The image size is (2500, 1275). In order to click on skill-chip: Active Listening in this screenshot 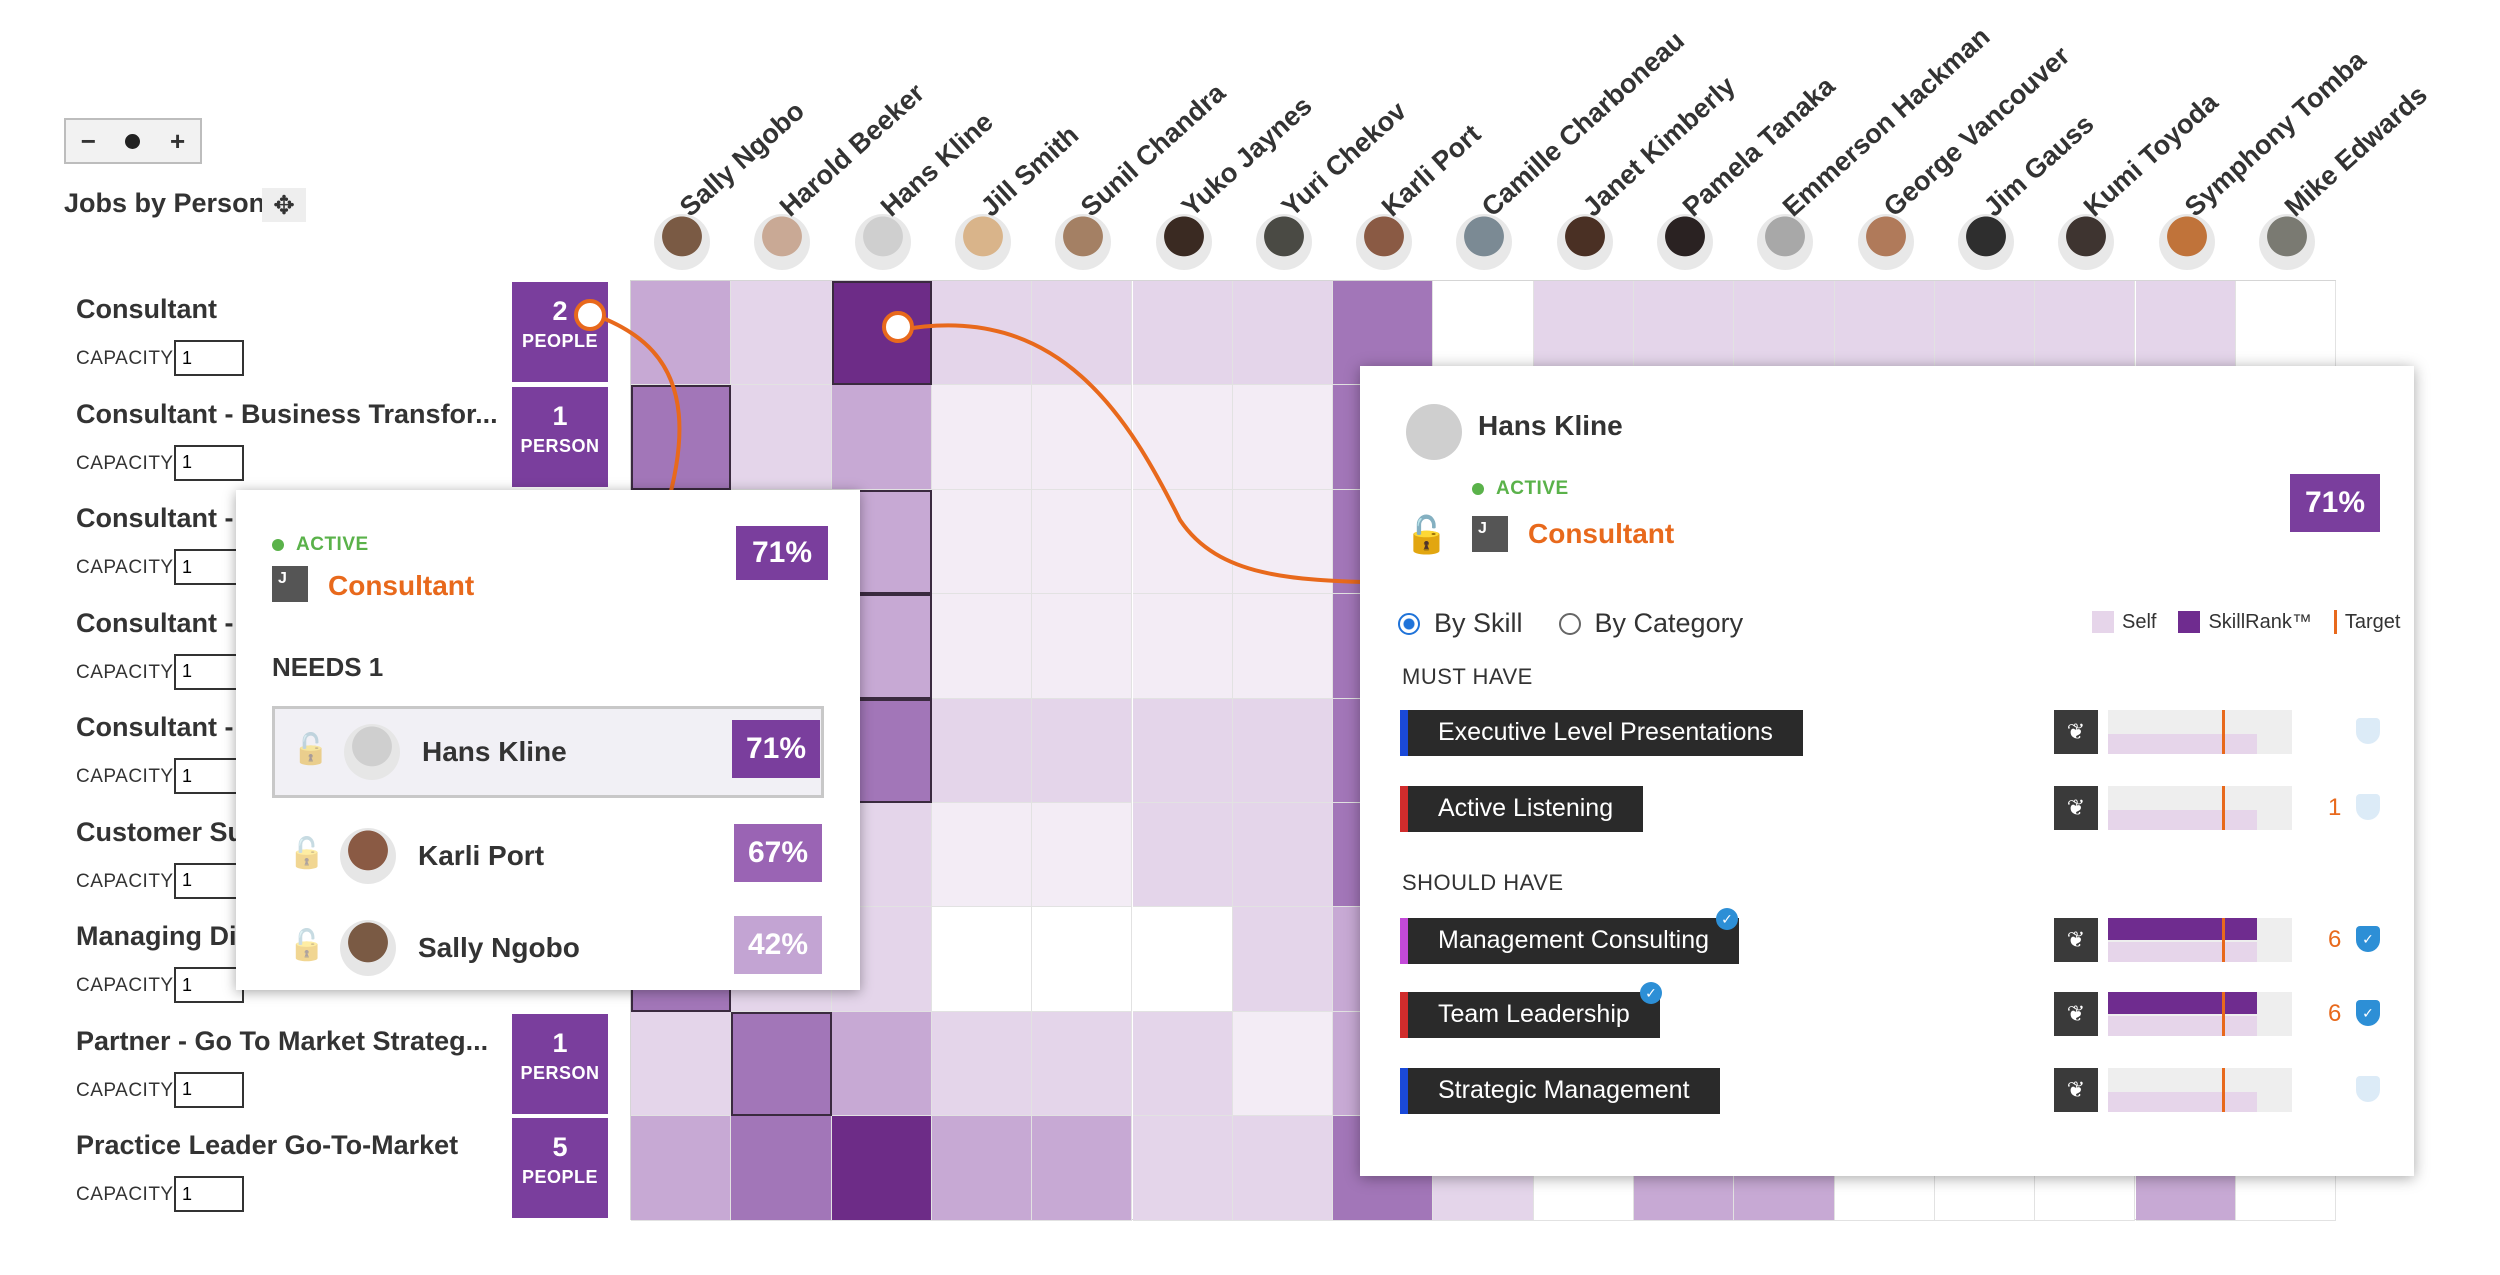, I will do `click(1526, 809)`.